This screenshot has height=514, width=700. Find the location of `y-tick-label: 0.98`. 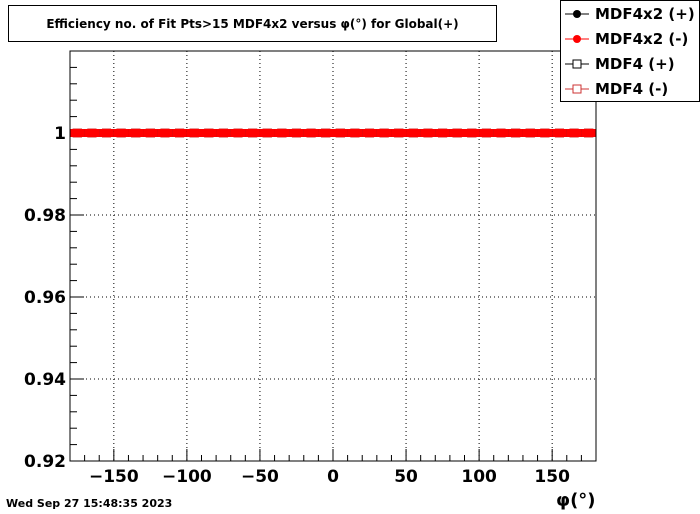

y-tick-label: 0.98 is located at coordinates (45, 216).